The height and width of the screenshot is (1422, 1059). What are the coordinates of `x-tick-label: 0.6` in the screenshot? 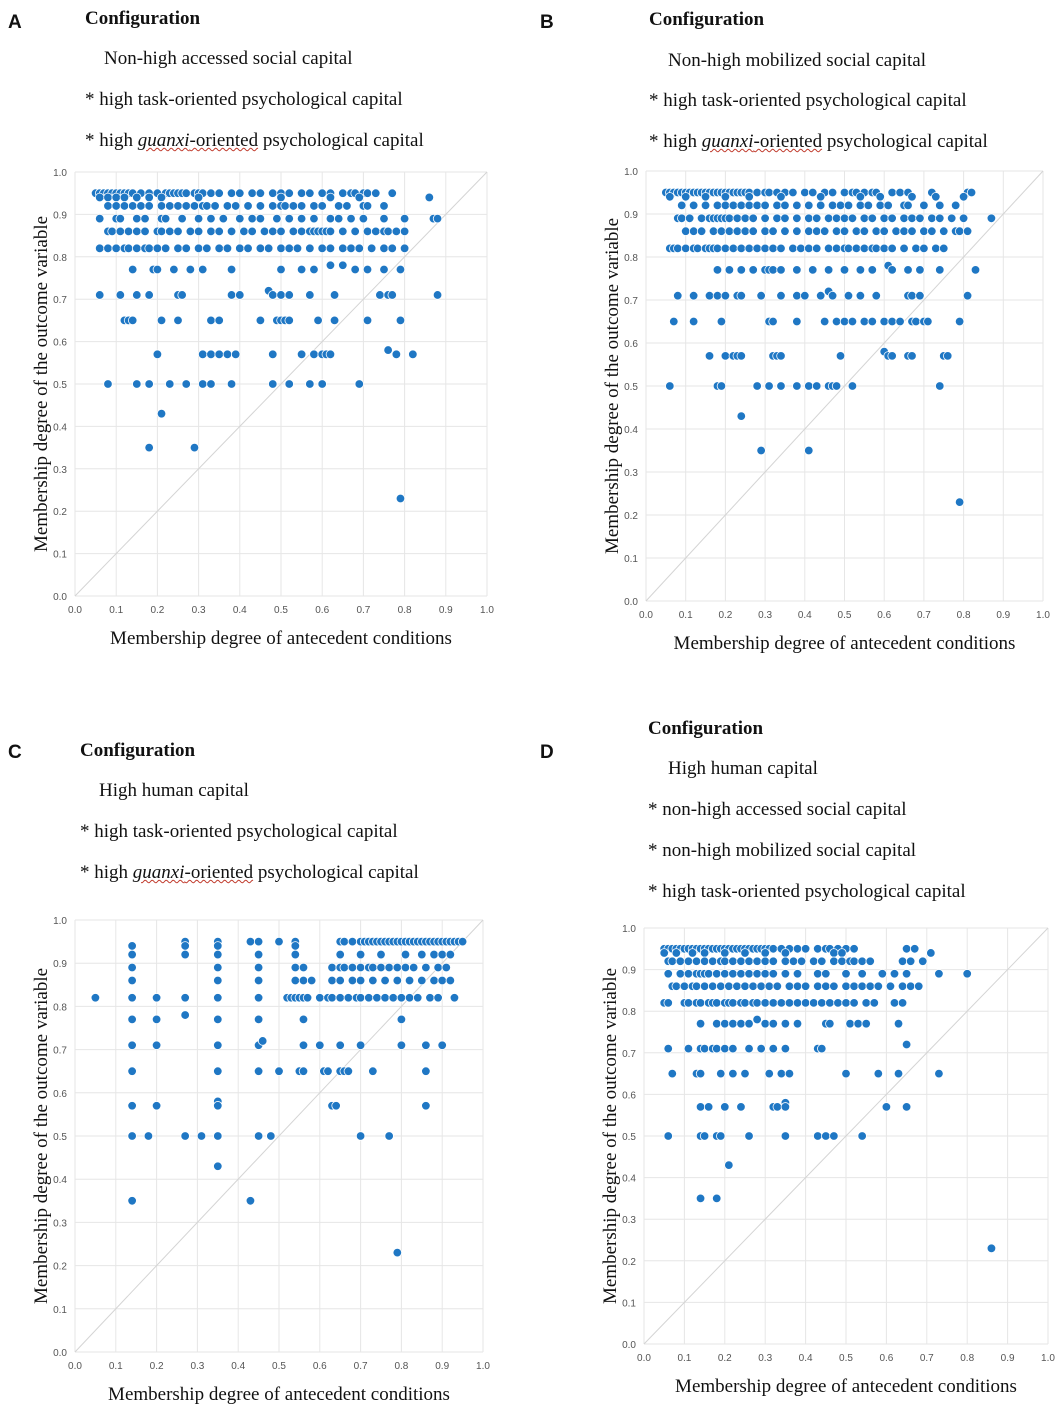 It's located at (322, 610).